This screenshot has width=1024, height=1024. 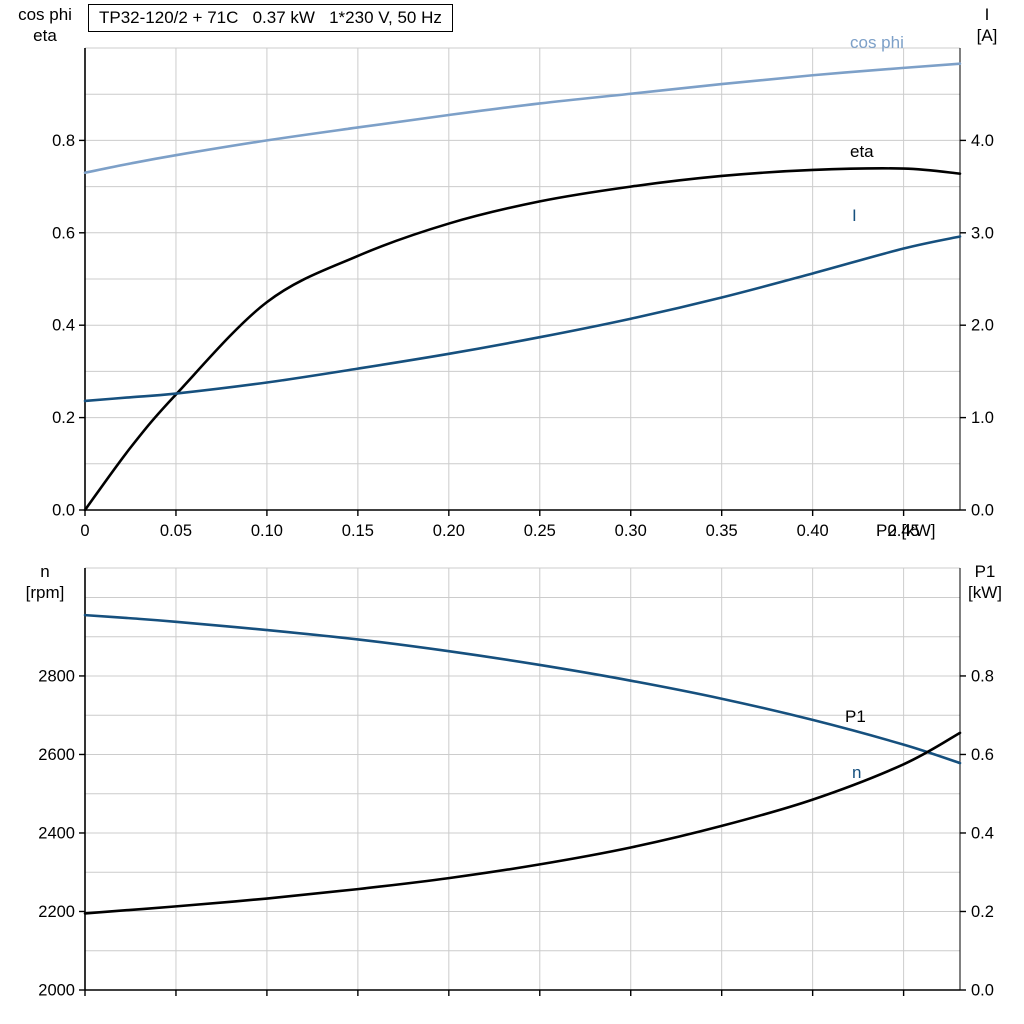 I want to click on x-axis-label: P2 [kW], so click(x=906, y=530).